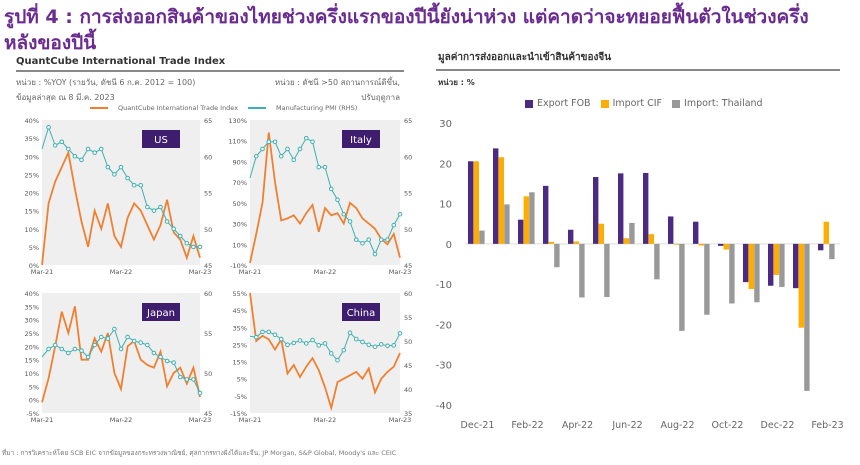 This screenshot has width=860, height=465. Describe the element at coordinates (65, 97) in the screenshot. I see `unit-left-2: ข้อมูลล่าสุด ณ 8 มี.ค. 2023` at that location.